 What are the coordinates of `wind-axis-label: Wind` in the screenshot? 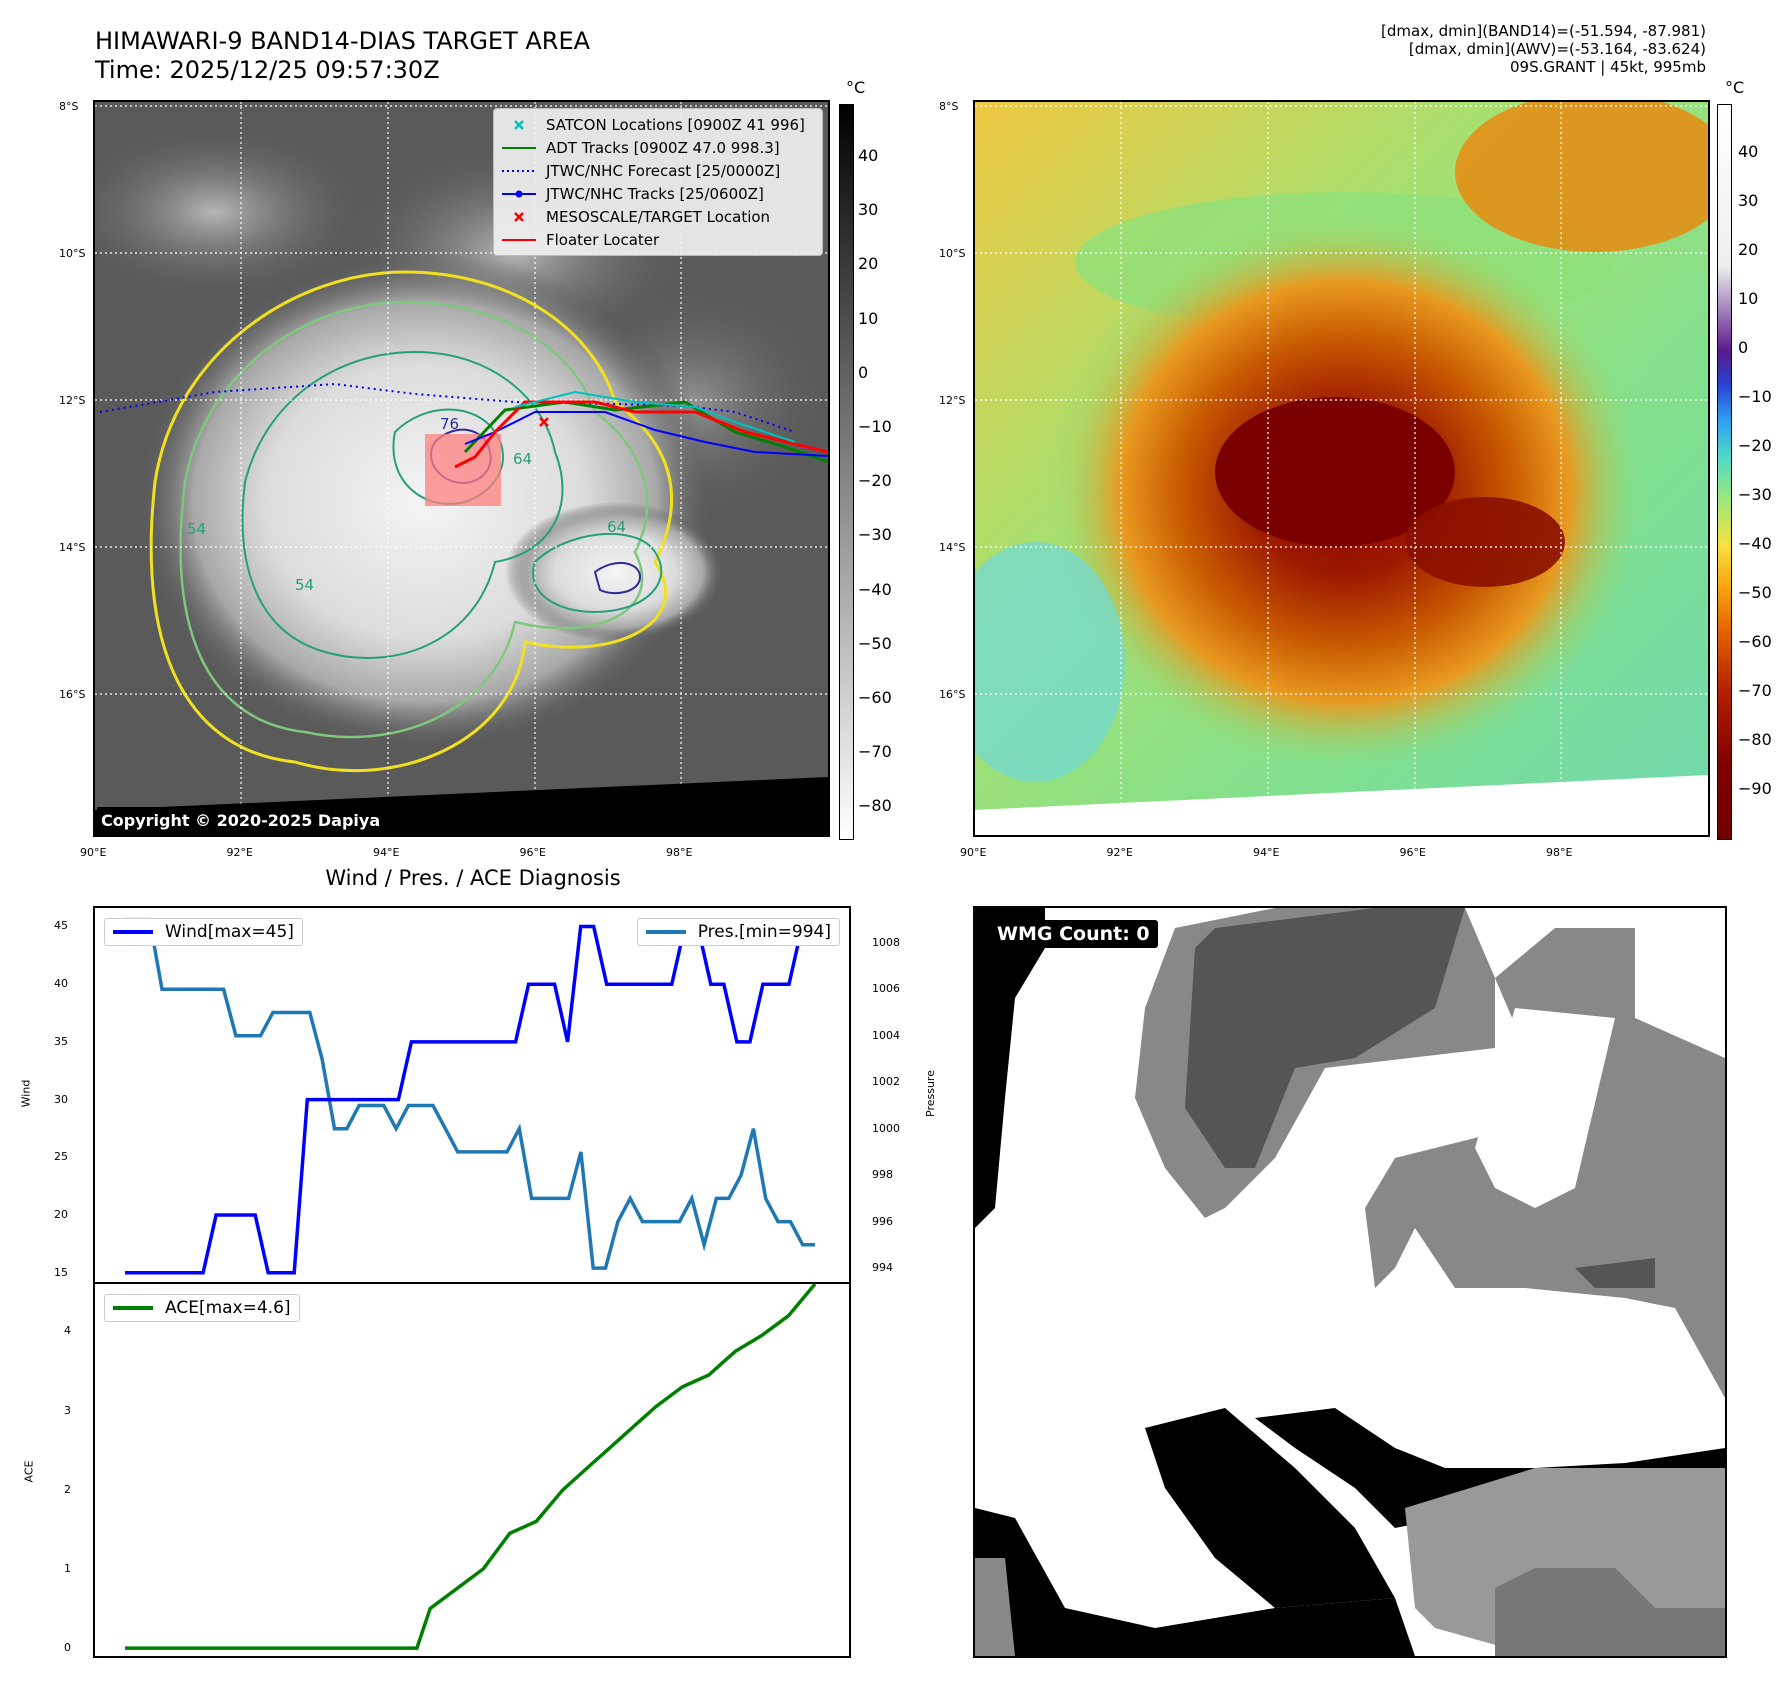 It's located at (26, 1093).